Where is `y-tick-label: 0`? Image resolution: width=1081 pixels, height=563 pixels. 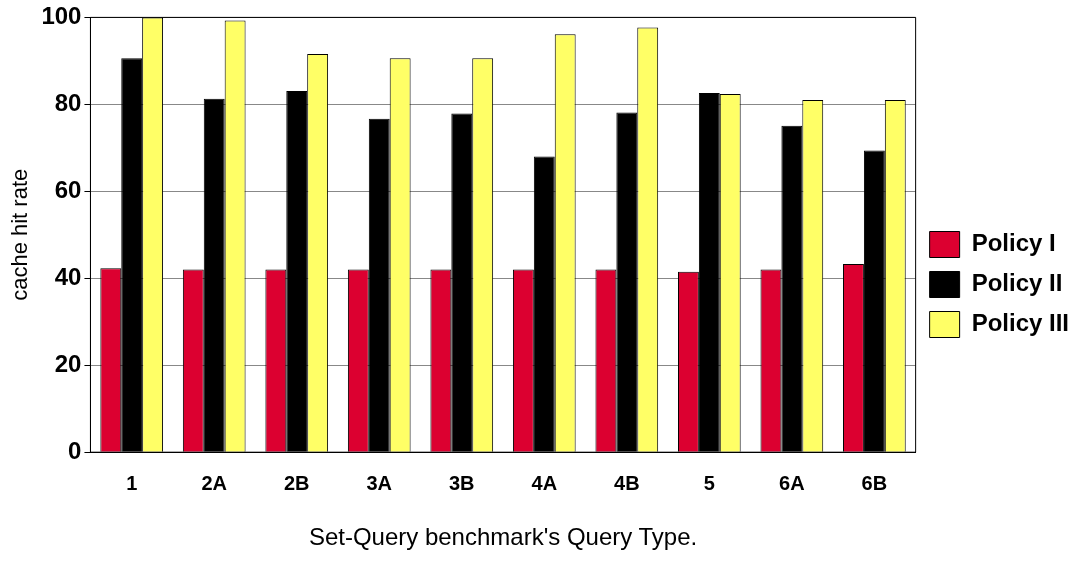 y-tick-label: 0 is located at coordinates (75, 450).